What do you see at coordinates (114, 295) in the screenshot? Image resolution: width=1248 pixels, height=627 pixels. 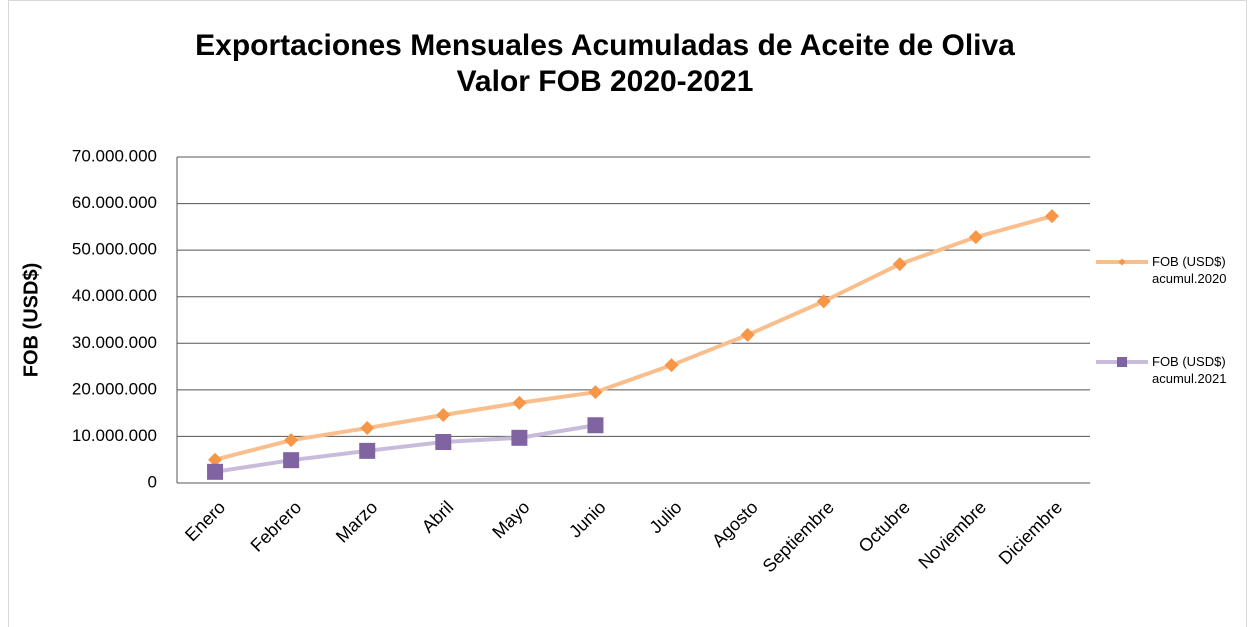 I see `y-tick-label: 40.000.000` at bounding box center [114, 295].